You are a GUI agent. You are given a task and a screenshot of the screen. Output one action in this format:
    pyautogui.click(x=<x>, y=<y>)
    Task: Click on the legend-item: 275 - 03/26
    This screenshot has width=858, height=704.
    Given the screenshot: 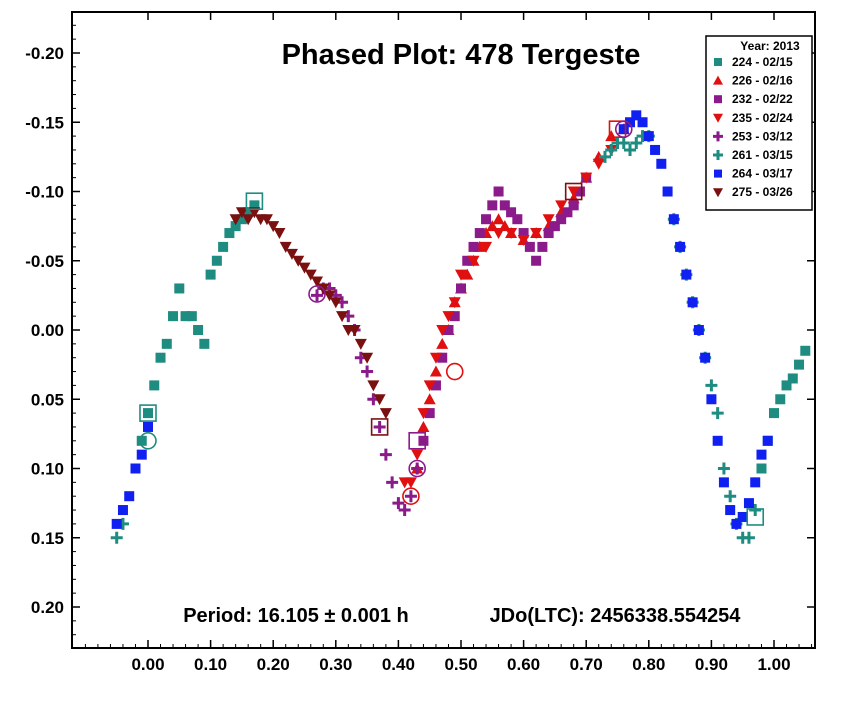 What is the action you would take?
    pyautogui.click(x=753, y=192)
    